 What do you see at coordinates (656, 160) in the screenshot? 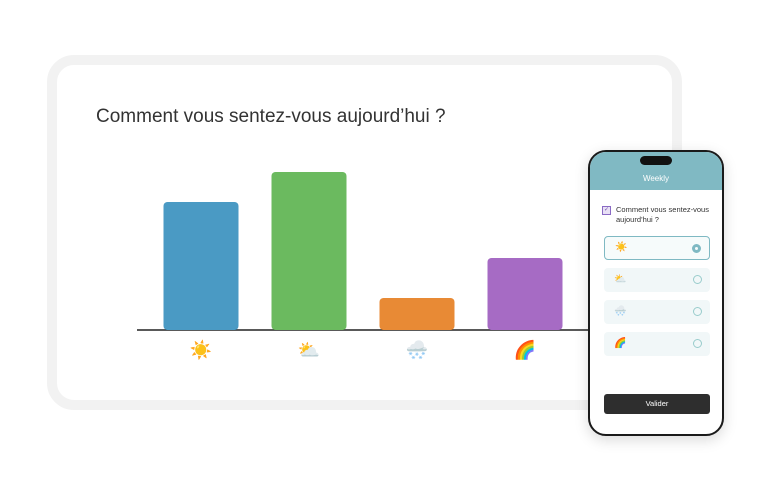
I see `notch` at bounding box center [656, 160].